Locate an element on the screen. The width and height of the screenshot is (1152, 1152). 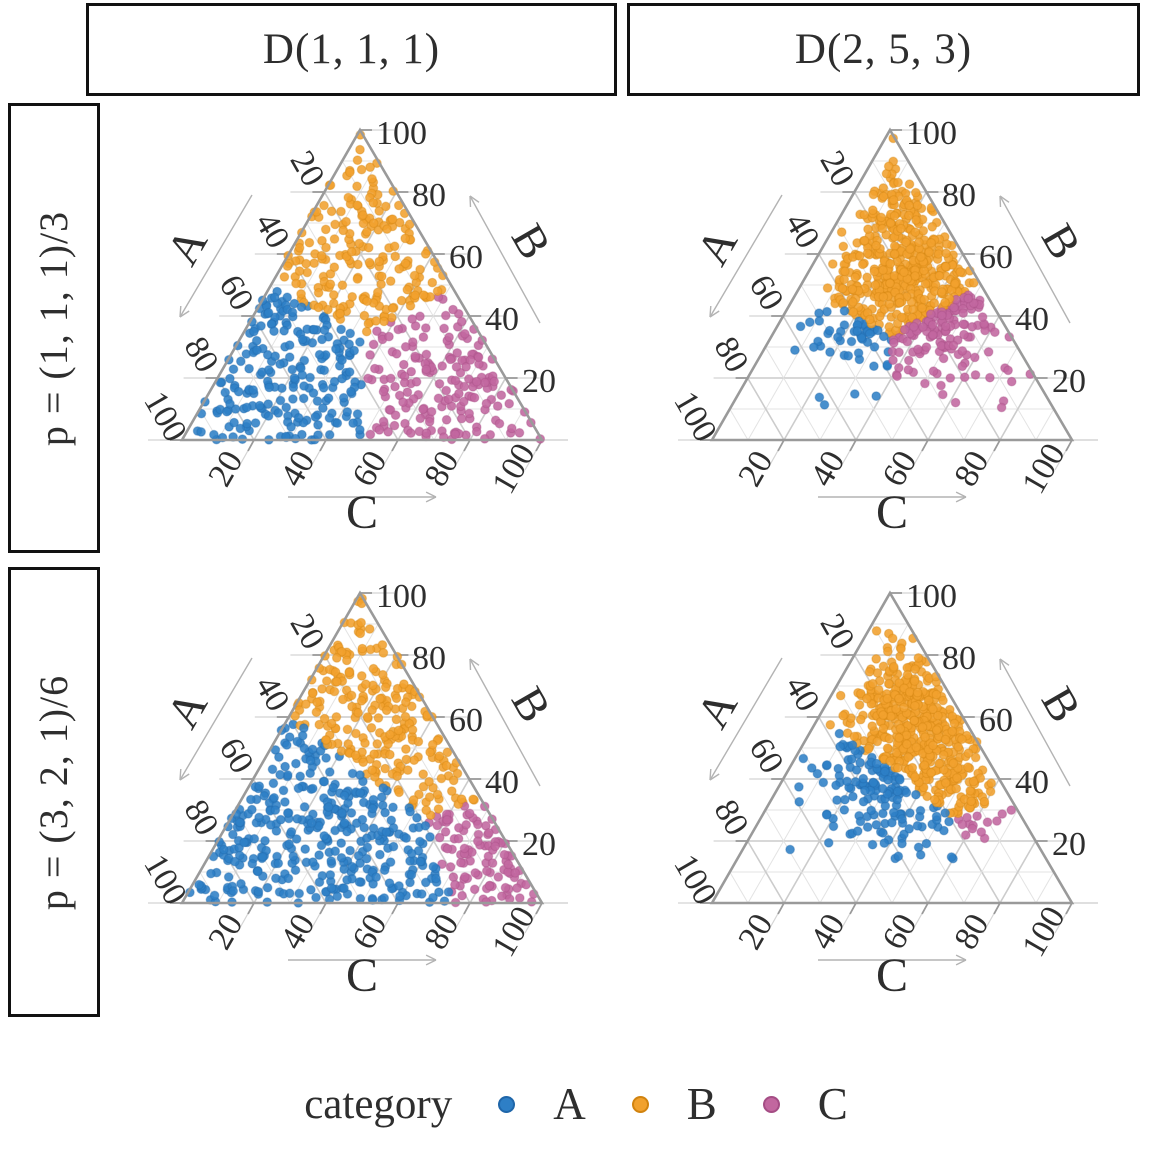
facet-col-header-2: D(2, 5, 3) is located at coordinates (883, 49).